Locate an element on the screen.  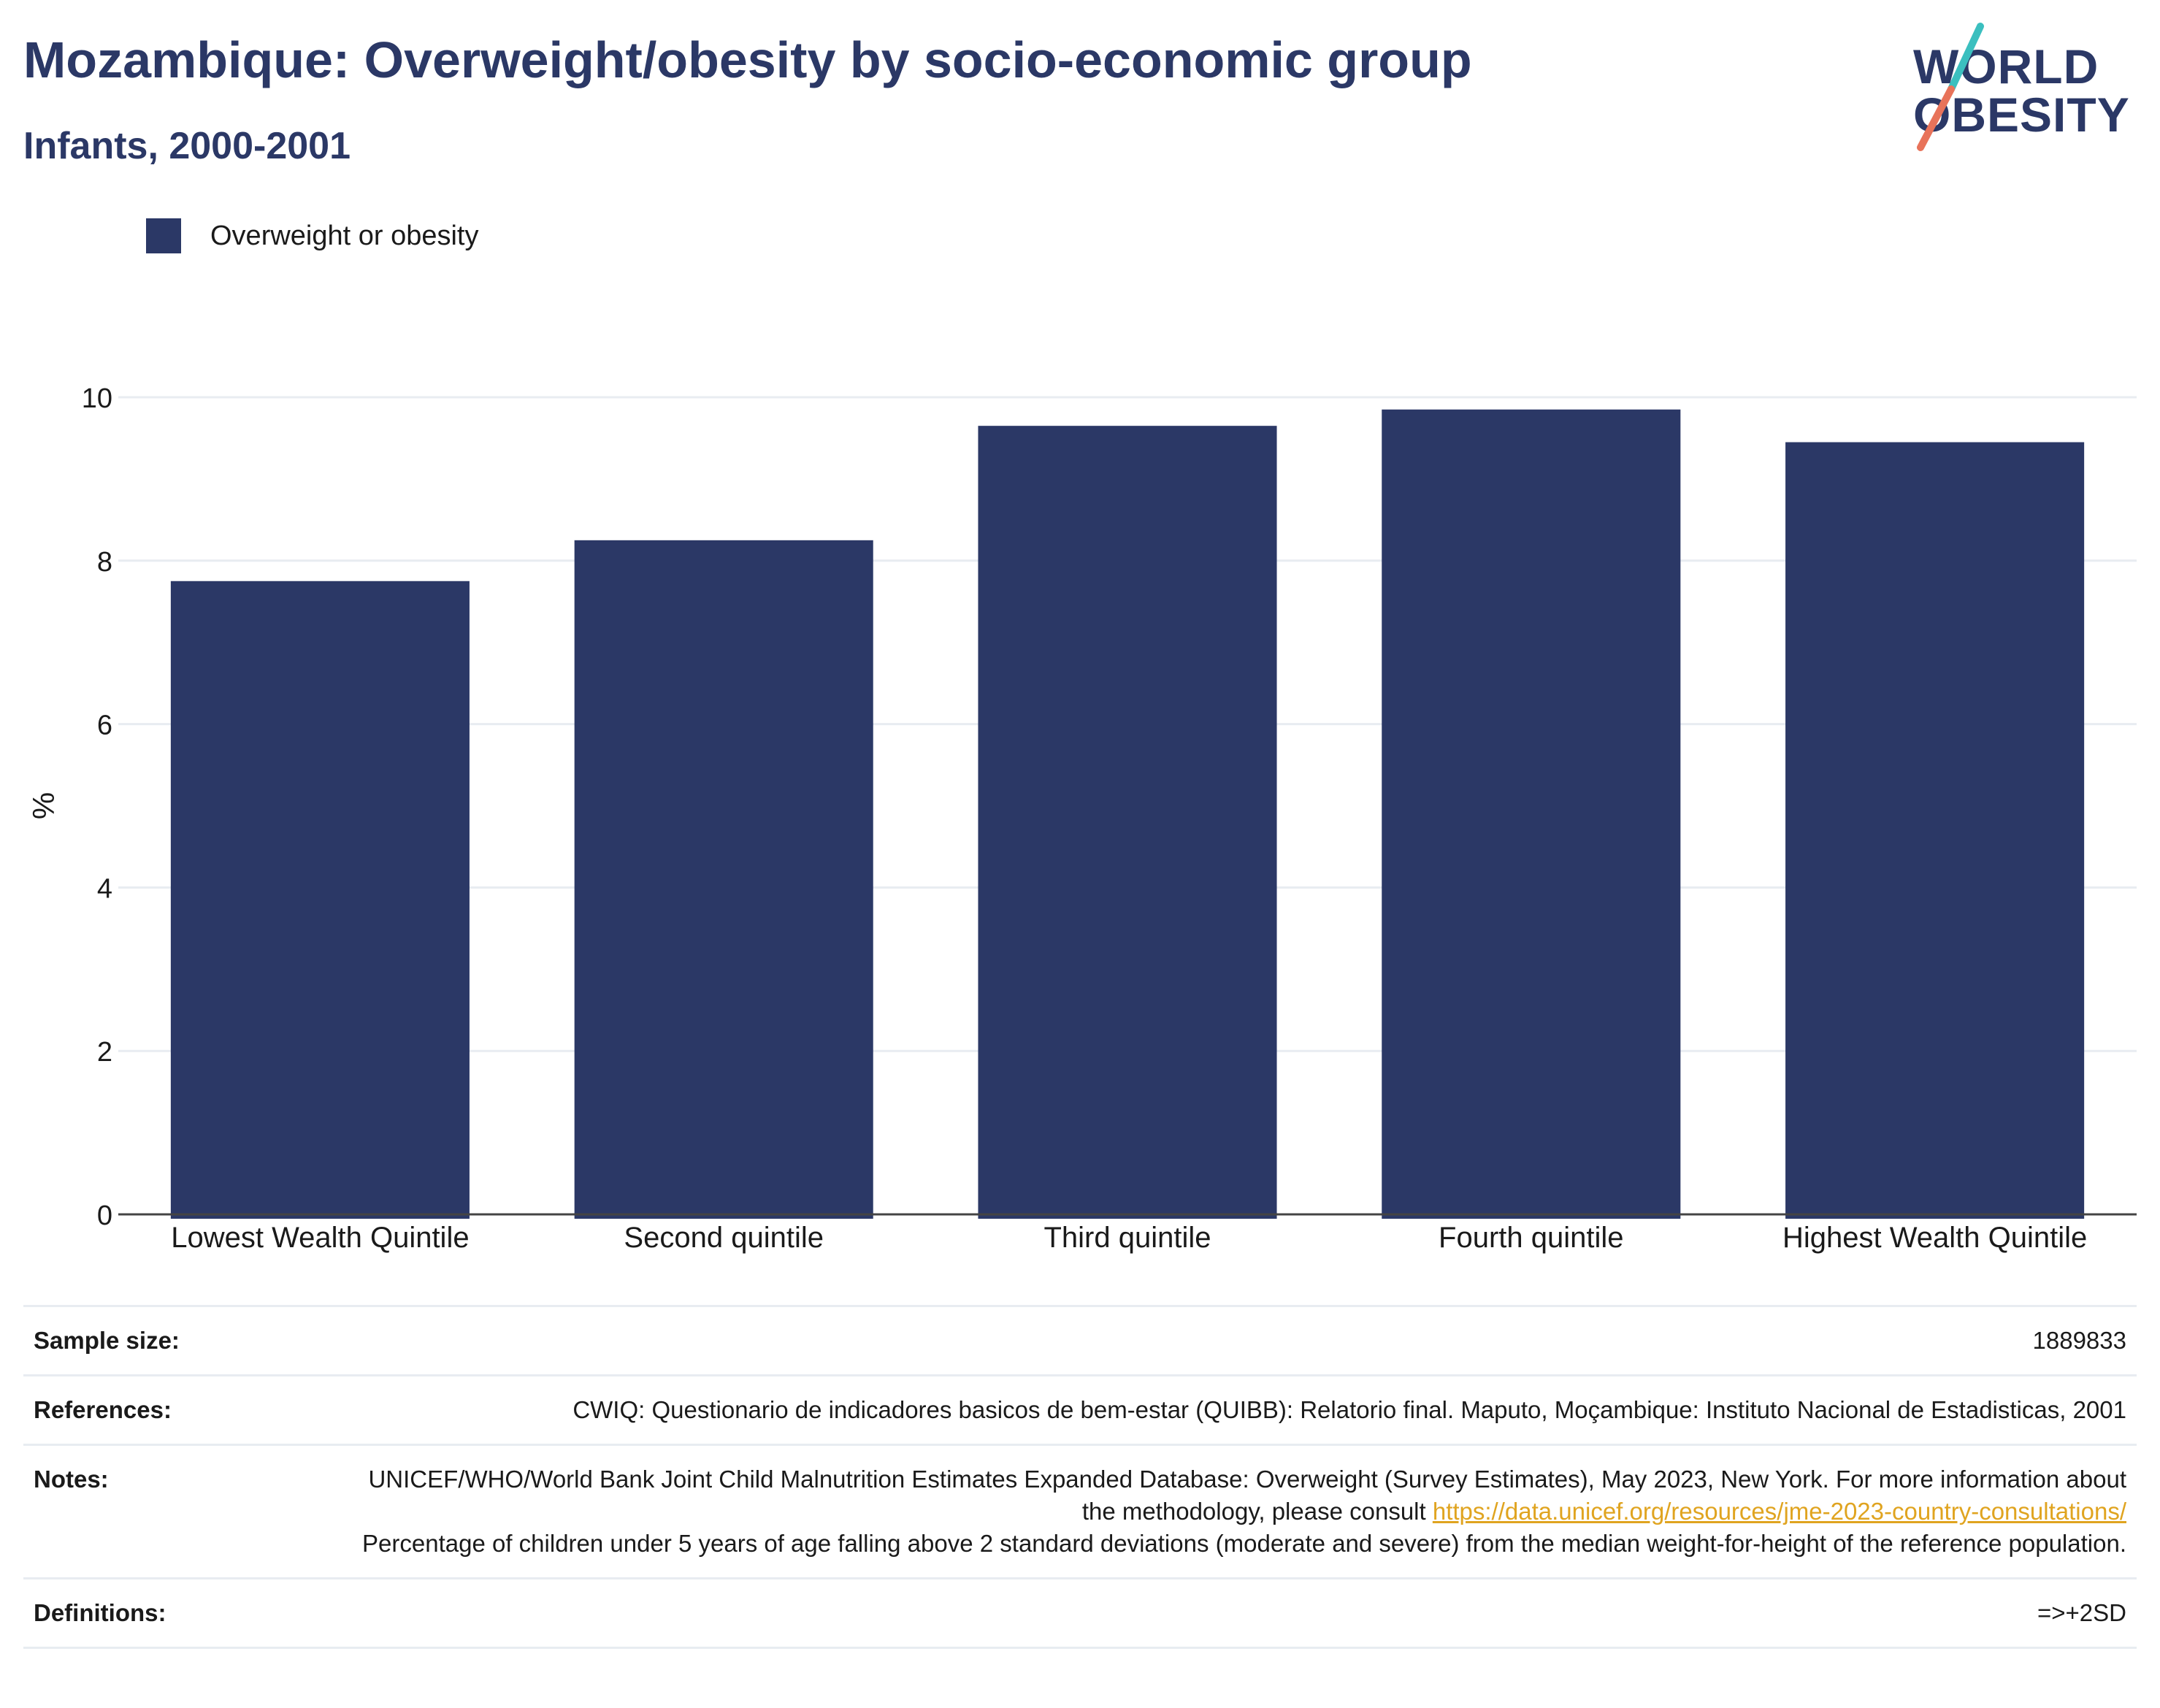
world-obesity-logo: WORLD OBESITY is located at coordinates (2023, 91).